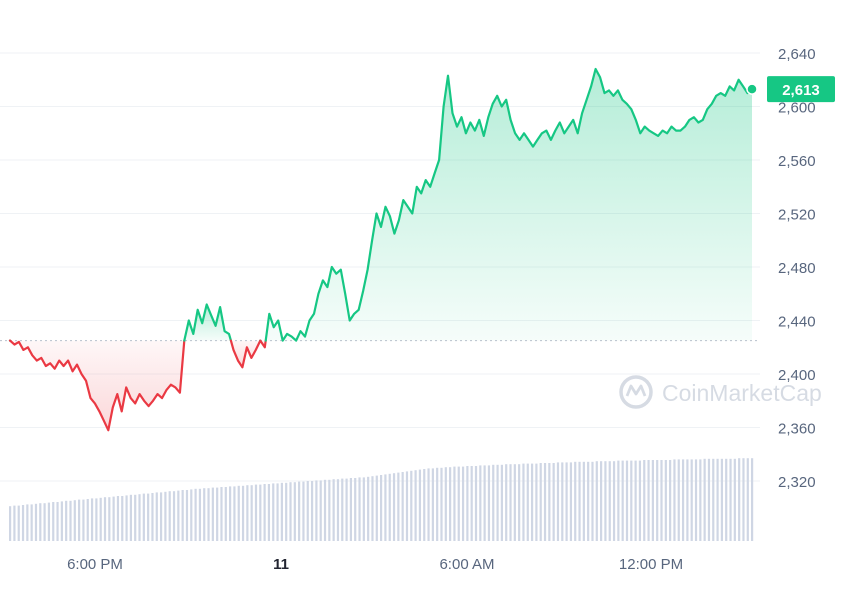  Describe the element at coordinates (797, 429) in the screenshot. I see `y-tick-label: 2,360` at that location.